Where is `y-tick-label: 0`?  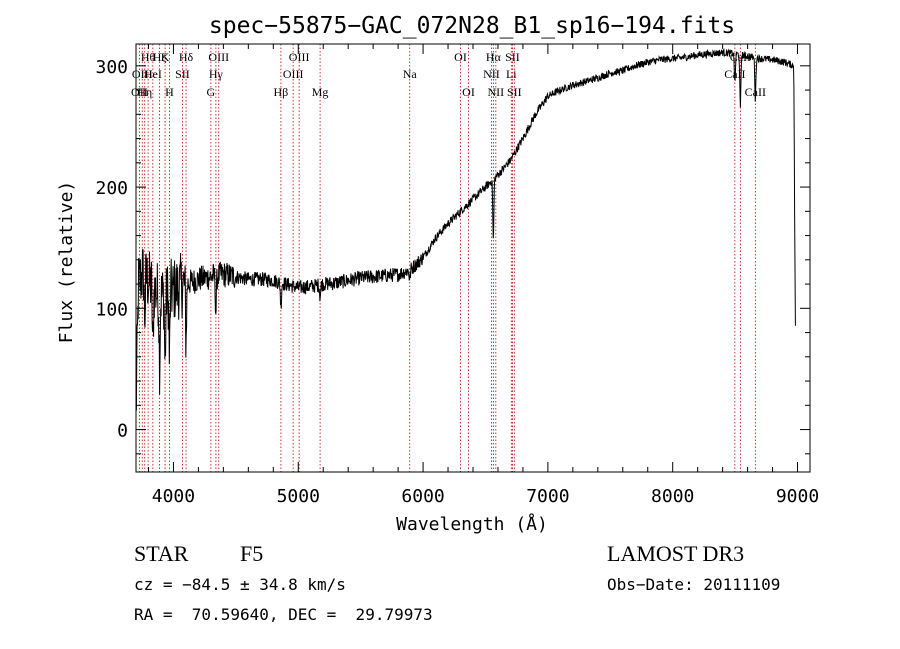
y-tick-label: 0 is located at coordinates (122, 431).